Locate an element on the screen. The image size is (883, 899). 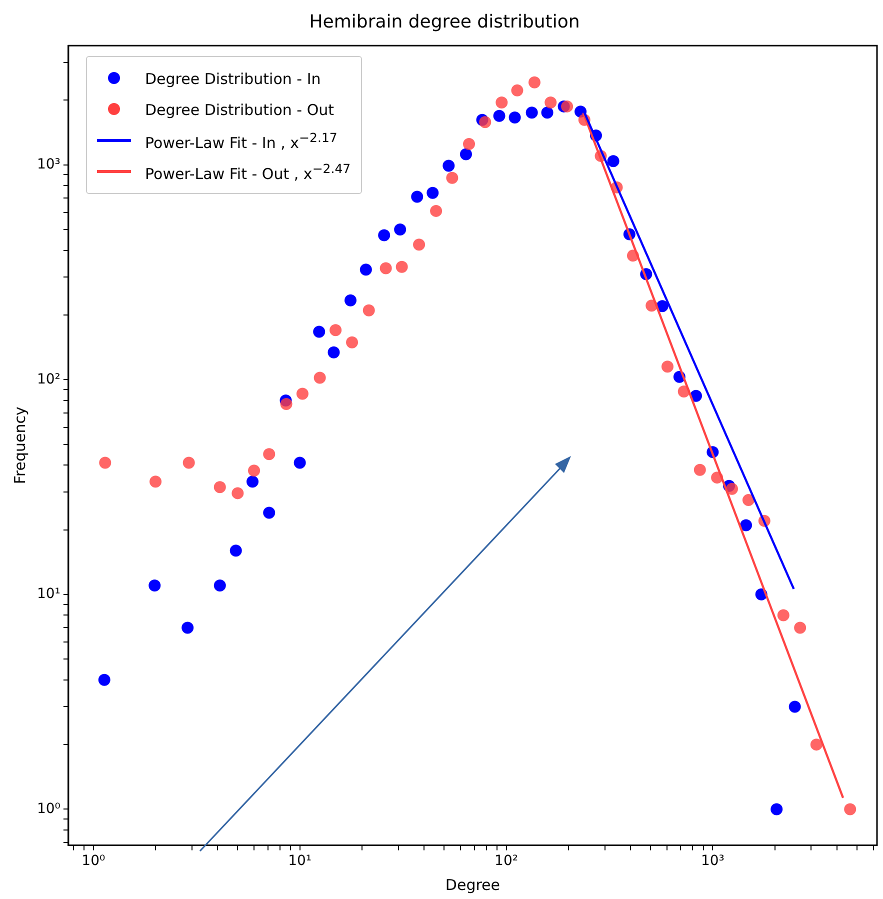
legend-label: Power-Law Fit - In , x$^{−2.17}$ is located at coordinates (241, 141).